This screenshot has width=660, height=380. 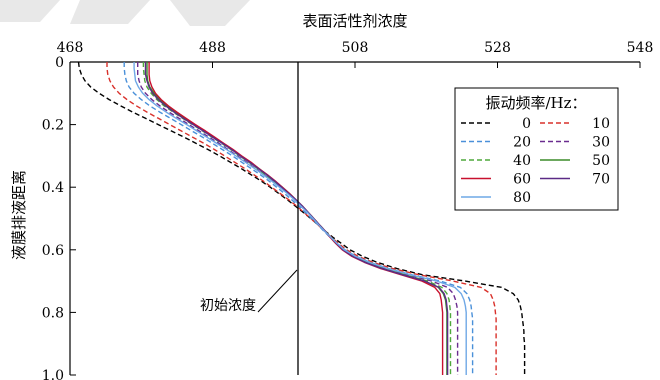 What do you see at coordinates (522, 161) in the screenshot?
I see `legend-label-40: 40` at bounding box center [522, 161].